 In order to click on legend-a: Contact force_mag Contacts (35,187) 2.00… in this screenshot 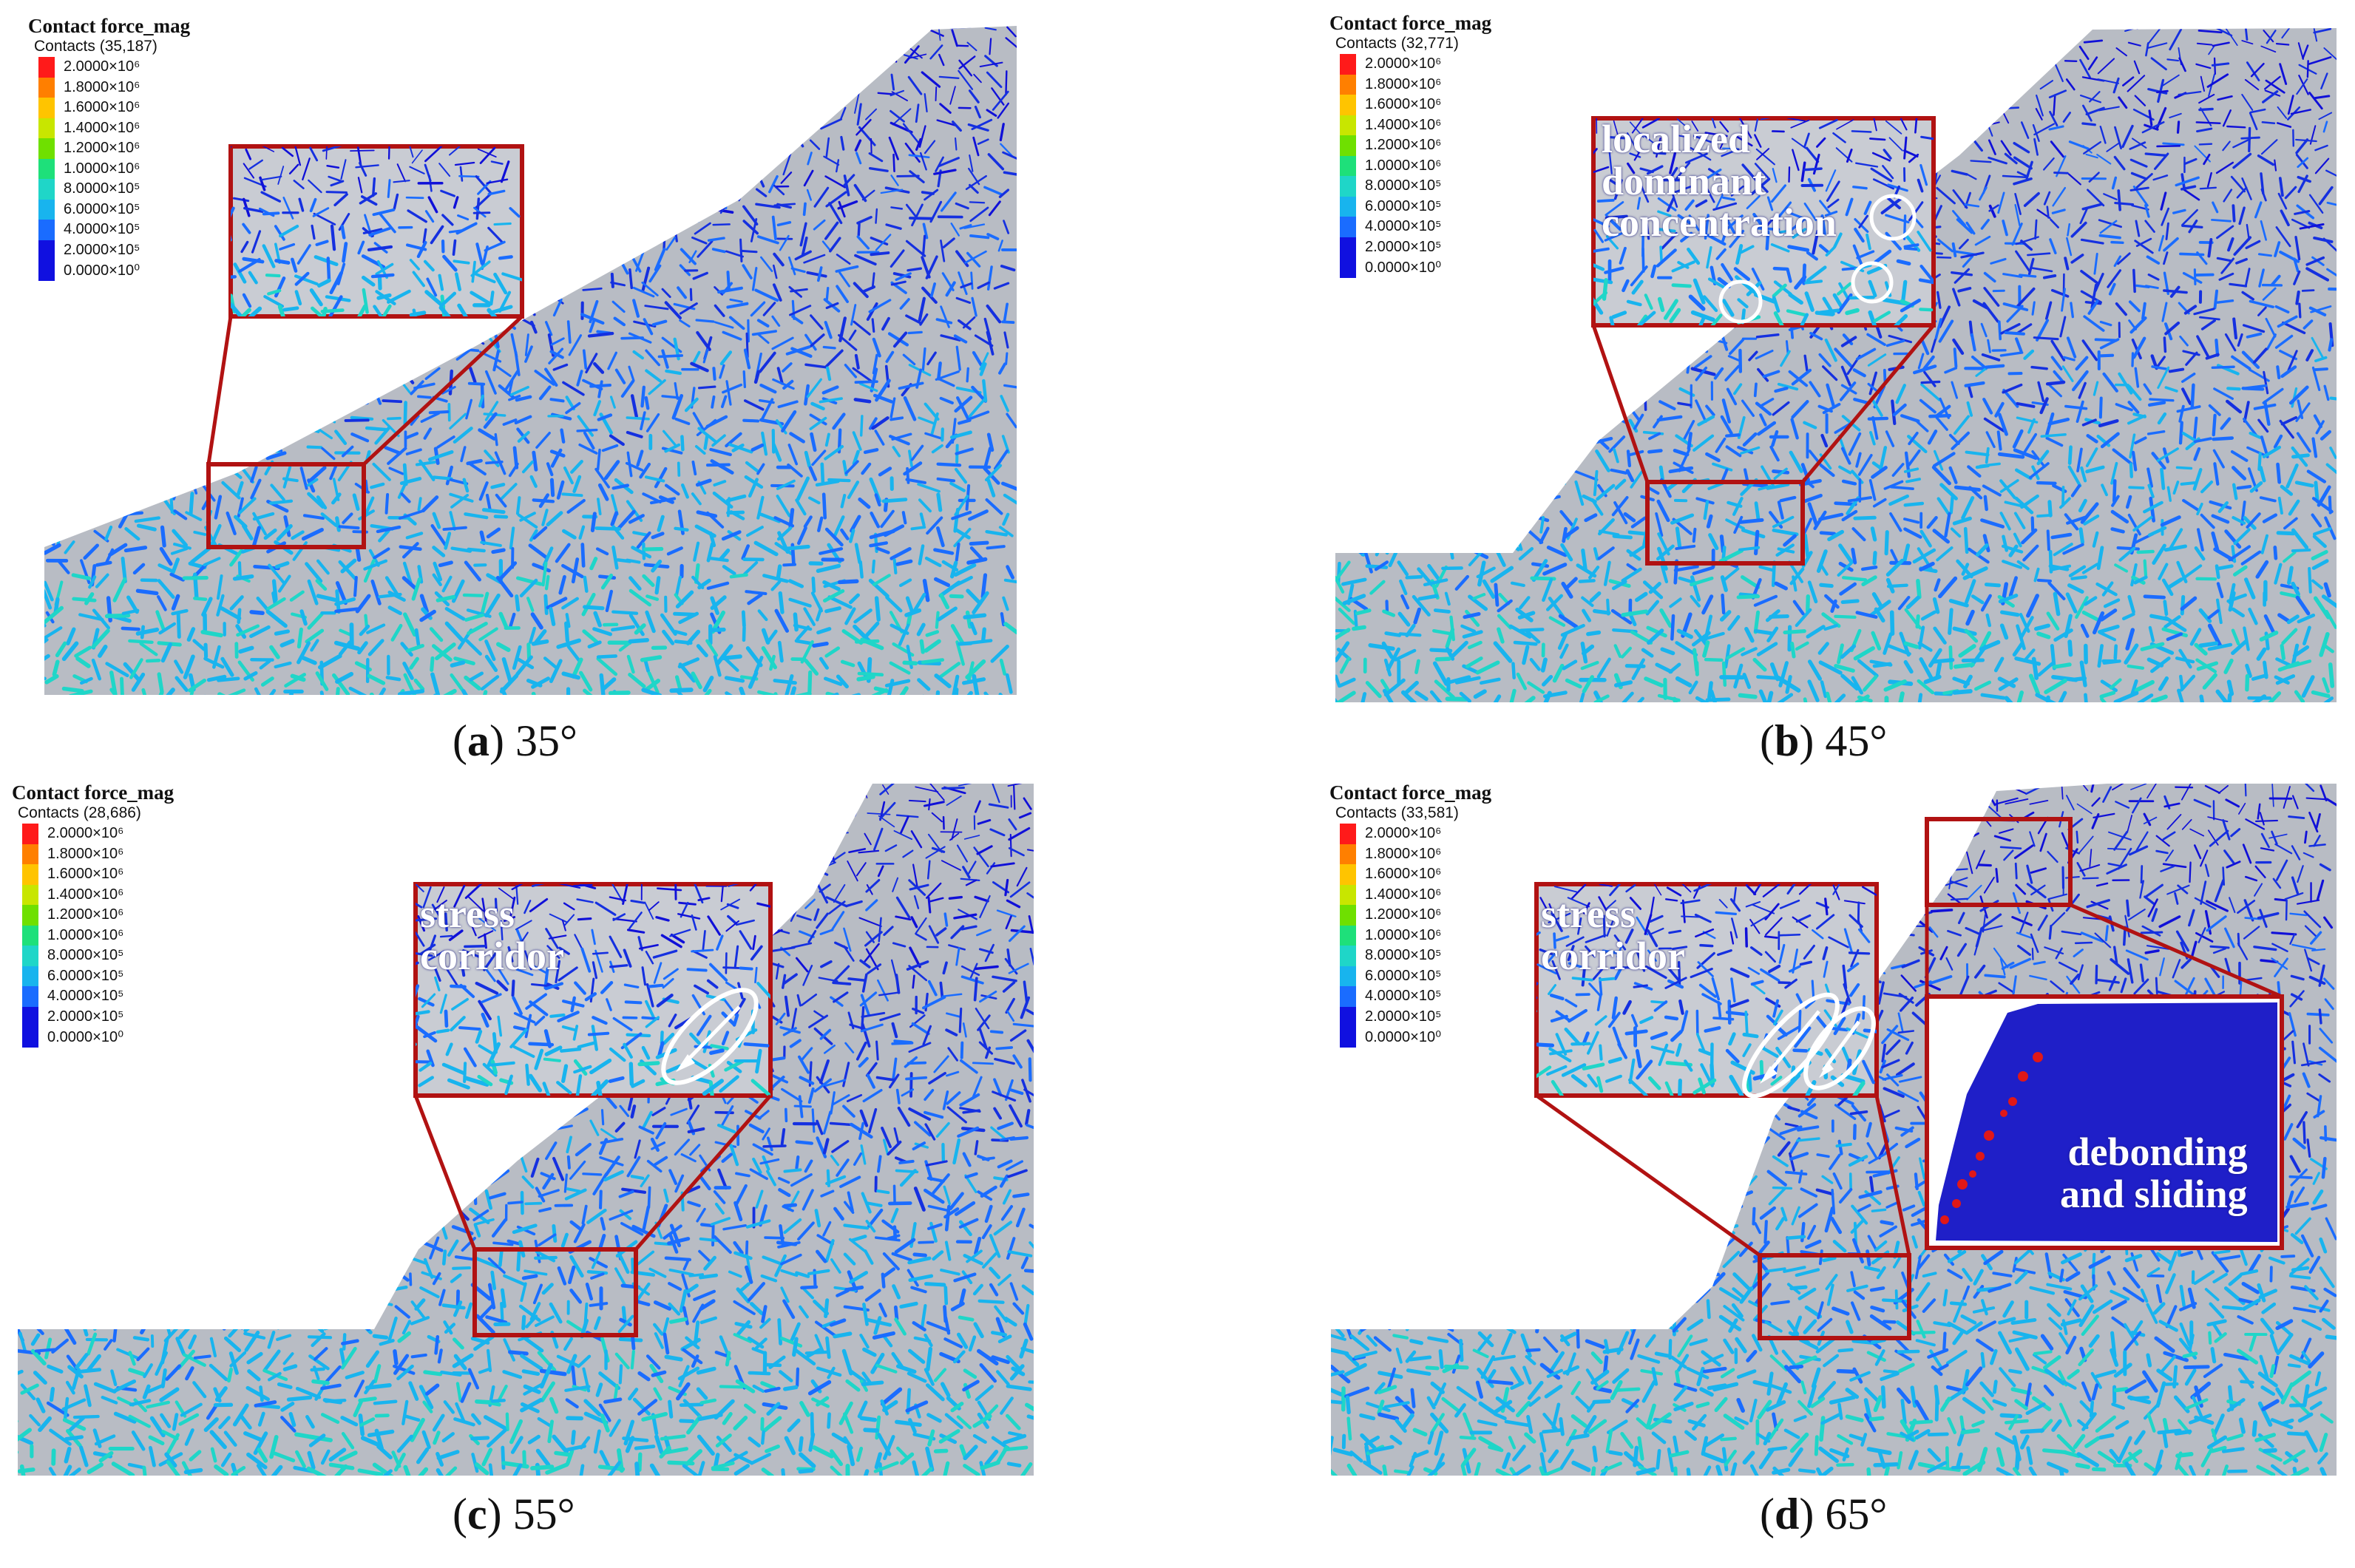, I will do `click(109, 148)`.